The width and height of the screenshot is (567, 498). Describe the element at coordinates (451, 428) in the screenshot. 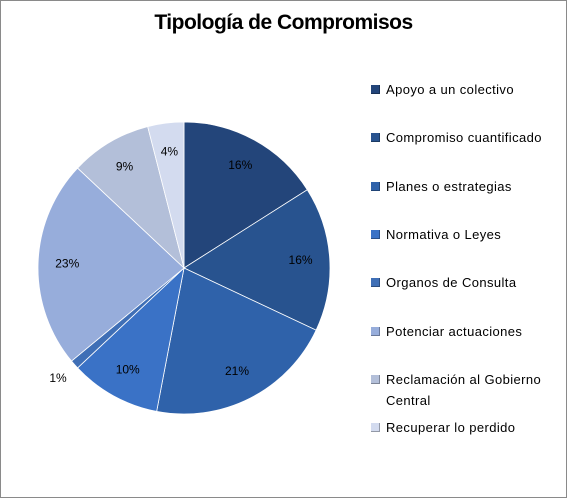

I see `legend-label: Recuperar lo perdido` at that location.